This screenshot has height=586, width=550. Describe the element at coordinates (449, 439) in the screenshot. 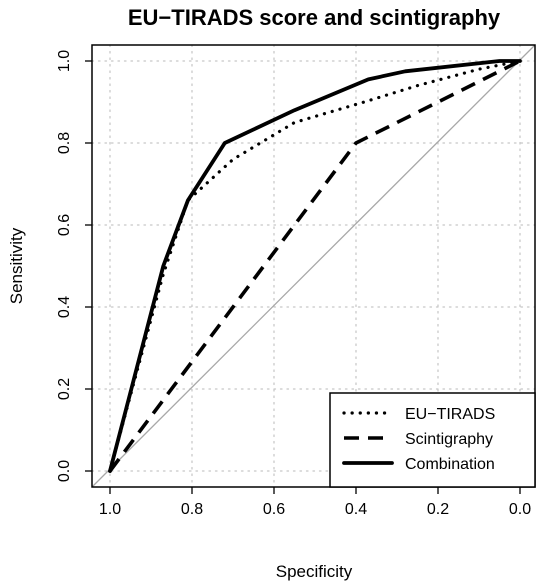

I see `legend-label: Scintigraphy` at that location.